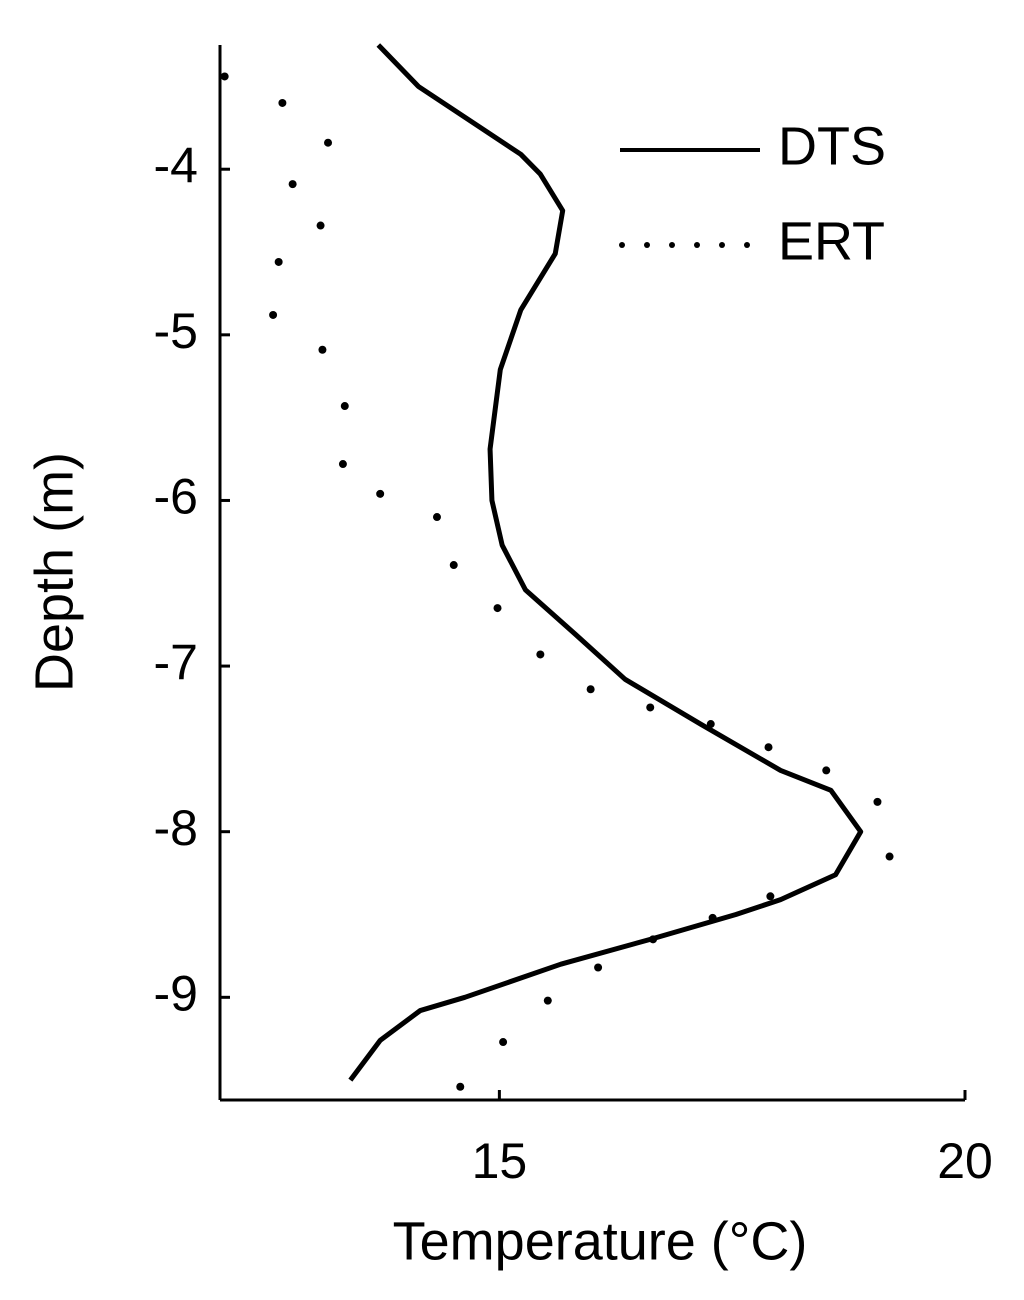  Describe the element at coordinates (832, 146) in the screenshot. I see `legend-label: DTS` at that location.